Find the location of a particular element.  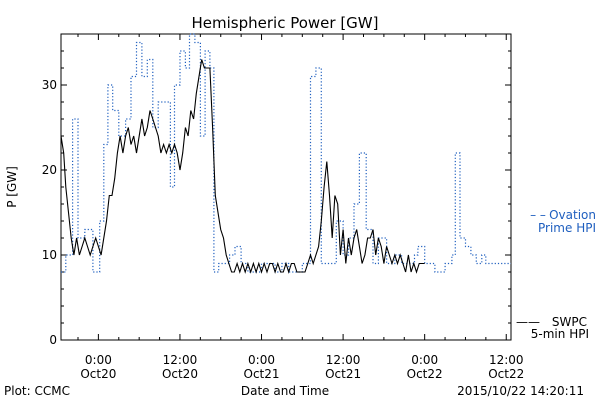

legend-swpc-label-2: 5-min HPI is located at coordinates (560, 334).